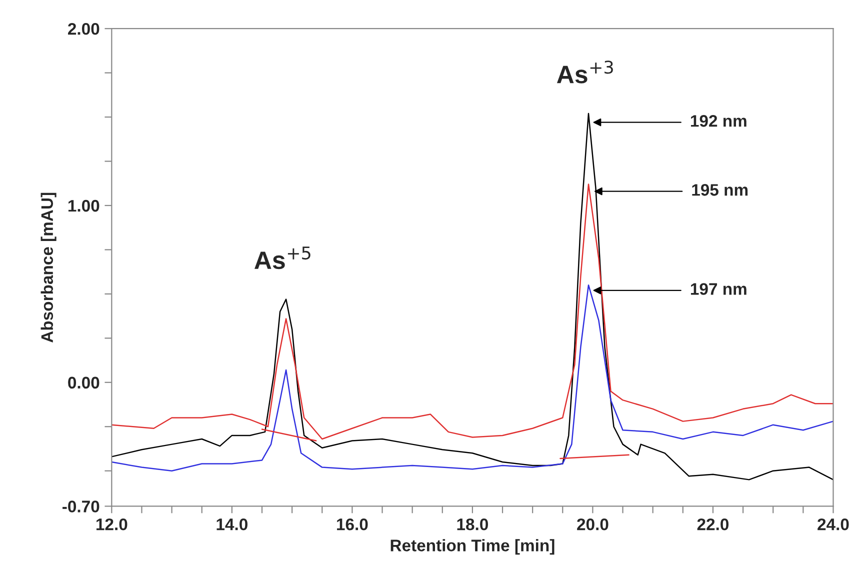 Image resolution: width=859 pixels, height=572 pixels. Describe the element at coordinates (112, 524) in the screenshot. I see `x-tick-label: 12.0` at that location.